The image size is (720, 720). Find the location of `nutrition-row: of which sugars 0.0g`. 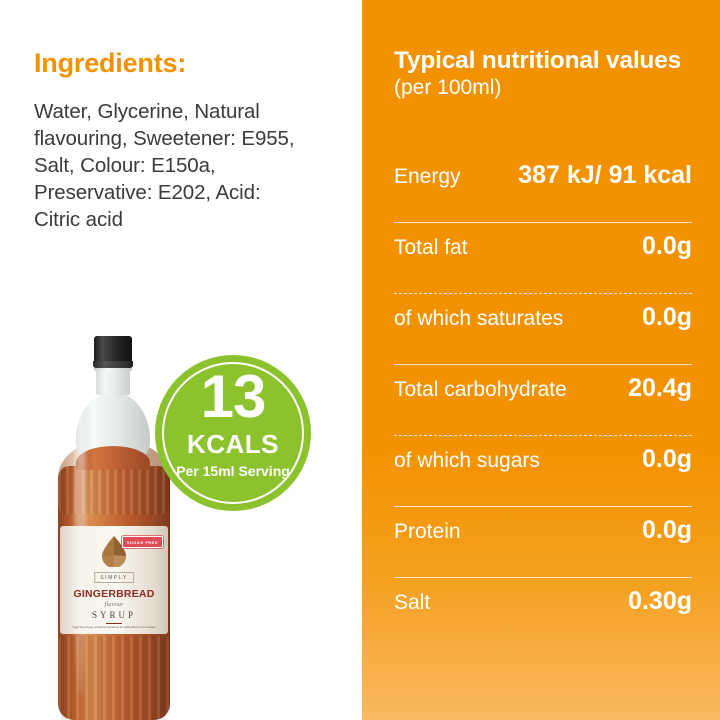

nutrition-row: of which sugars 0.0g is located at coordinates (543, 471).